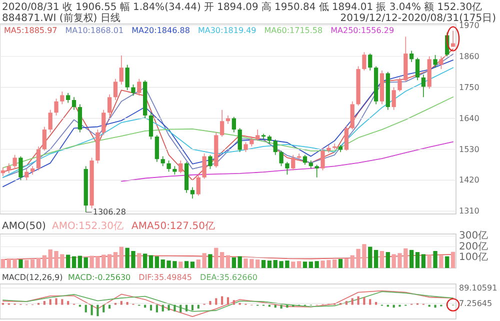  I want to click on y-tick-label: 7.25645, so click(475, 303).